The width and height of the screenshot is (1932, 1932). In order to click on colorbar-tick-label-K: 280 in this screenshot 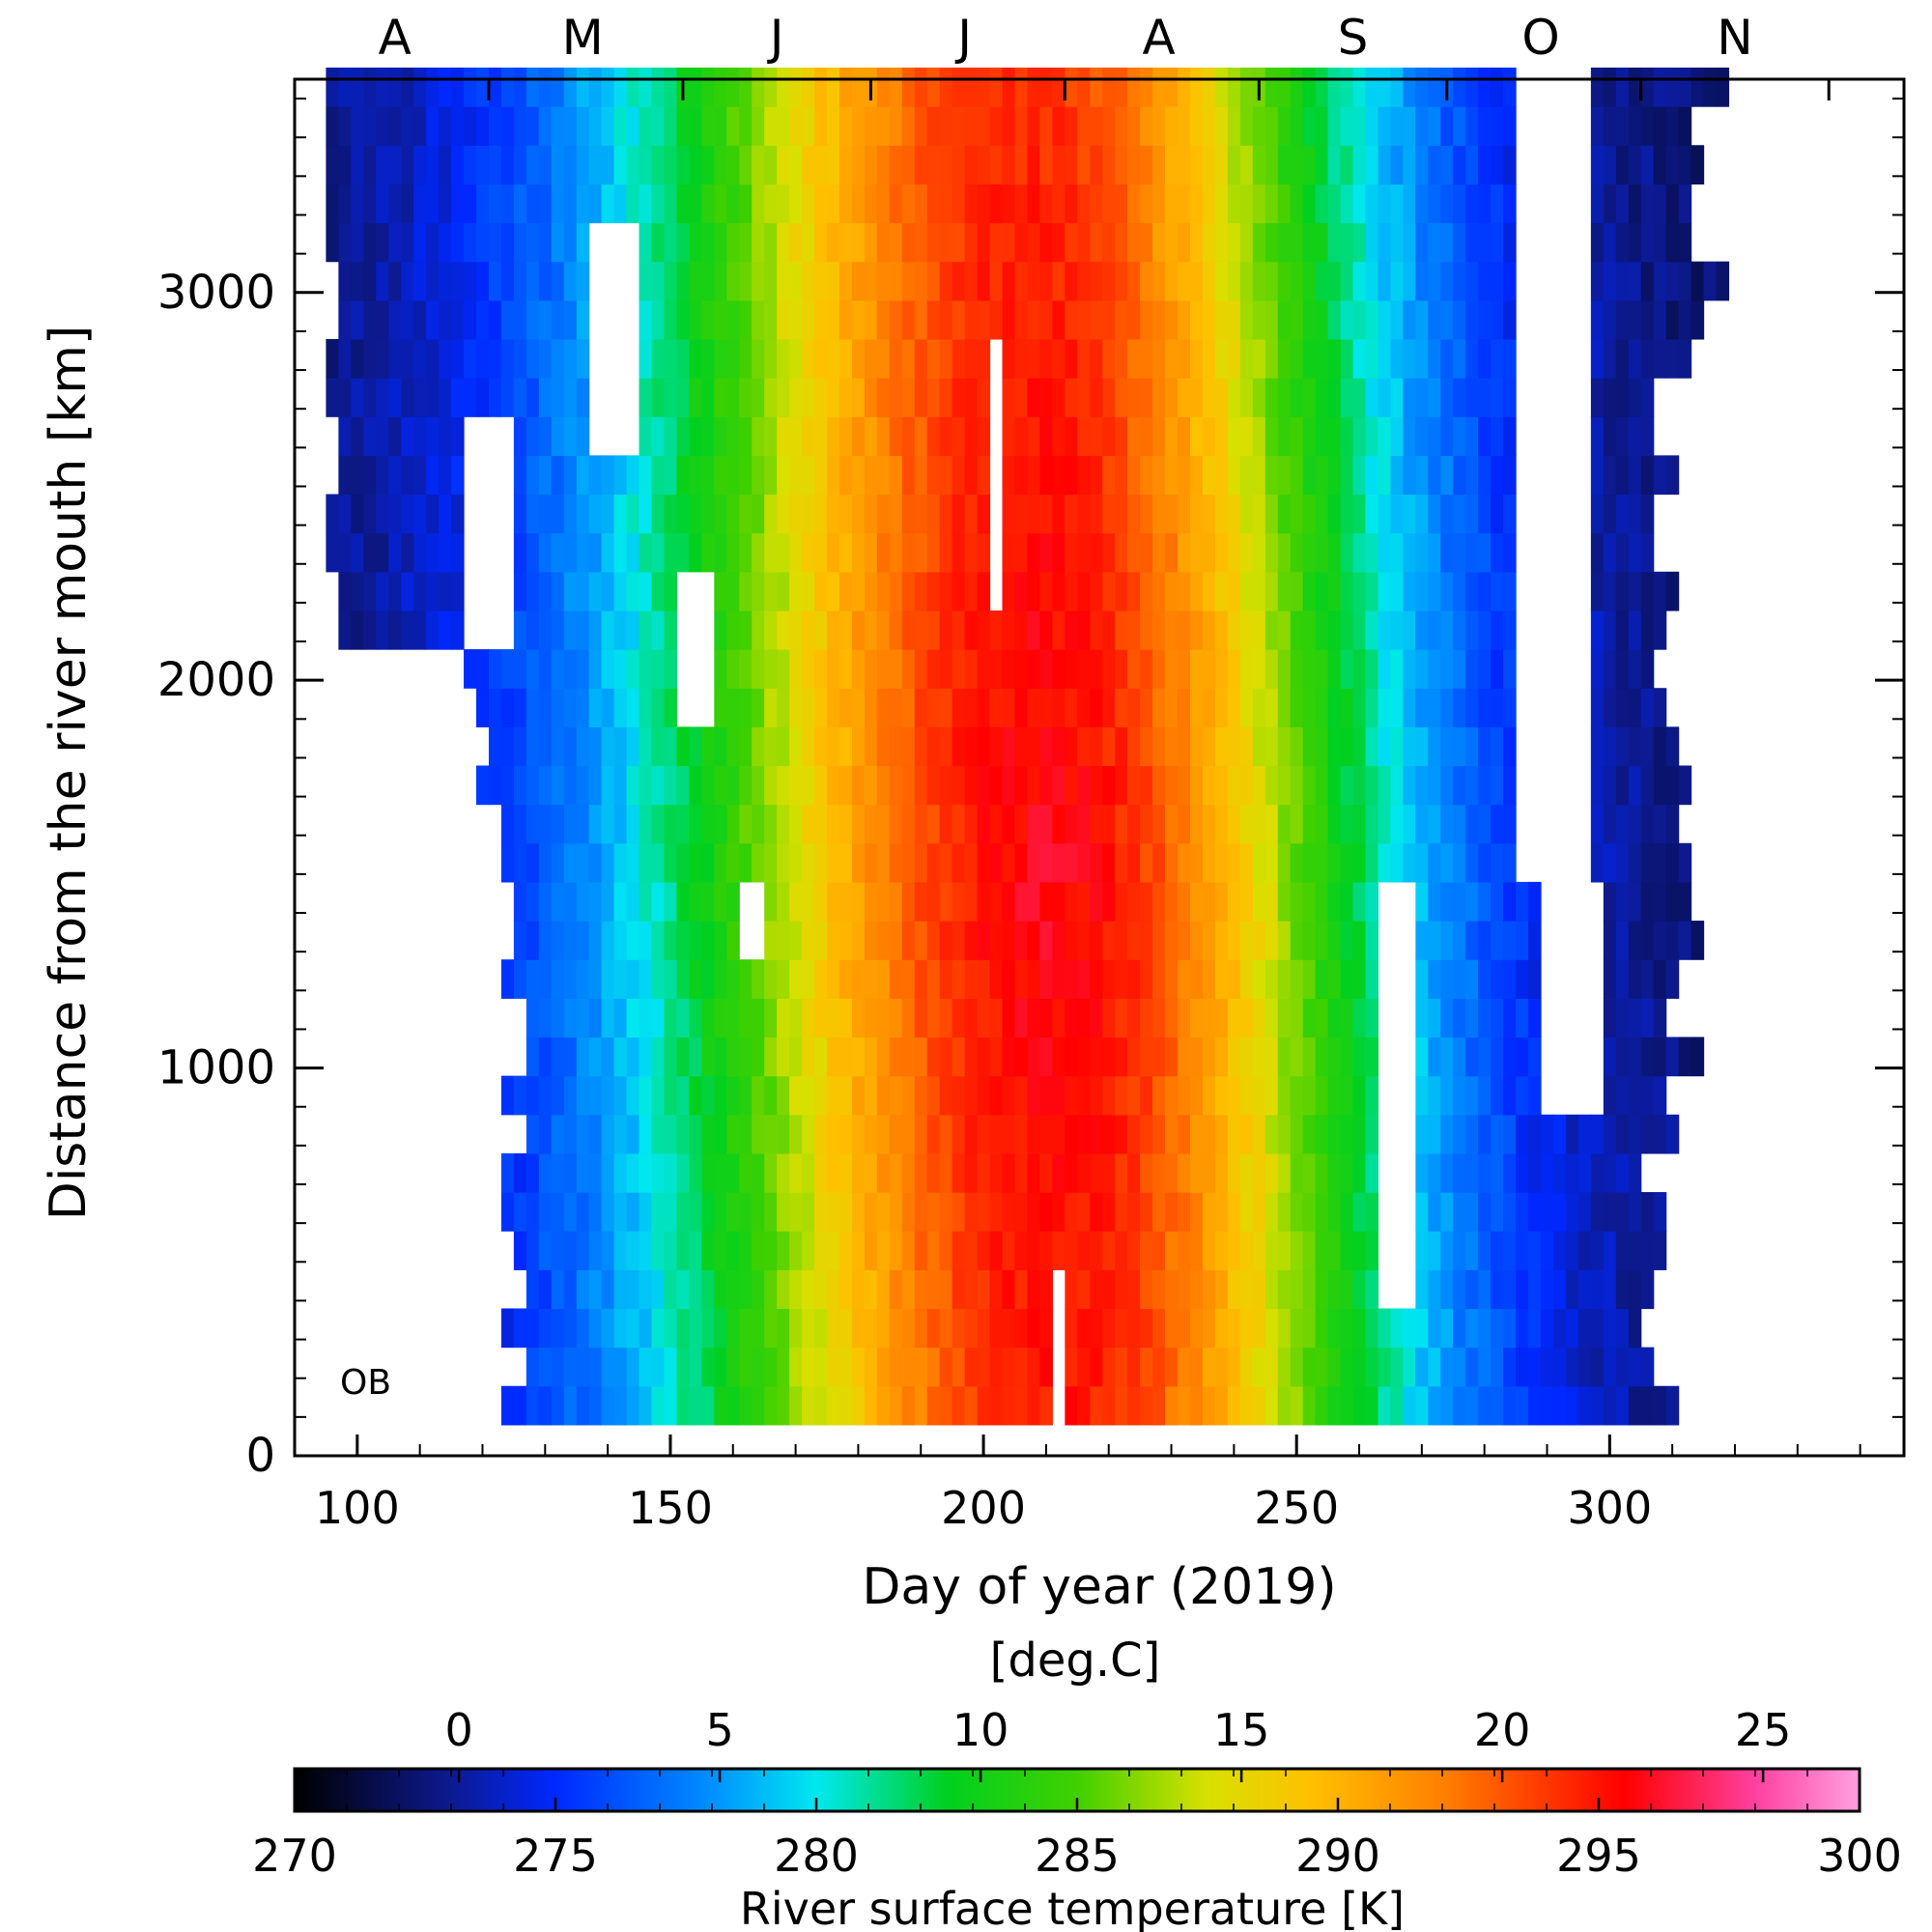, I will do `click(816, 1856)`.